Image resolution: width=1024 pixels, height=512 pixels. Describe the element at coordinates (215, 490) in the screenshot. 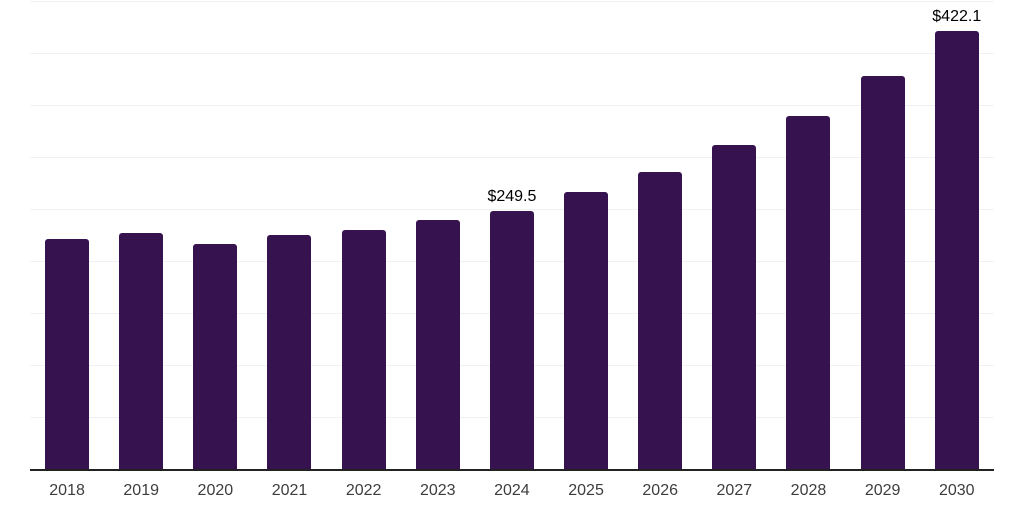

I see `x-tick-2020: 2020` at that location.